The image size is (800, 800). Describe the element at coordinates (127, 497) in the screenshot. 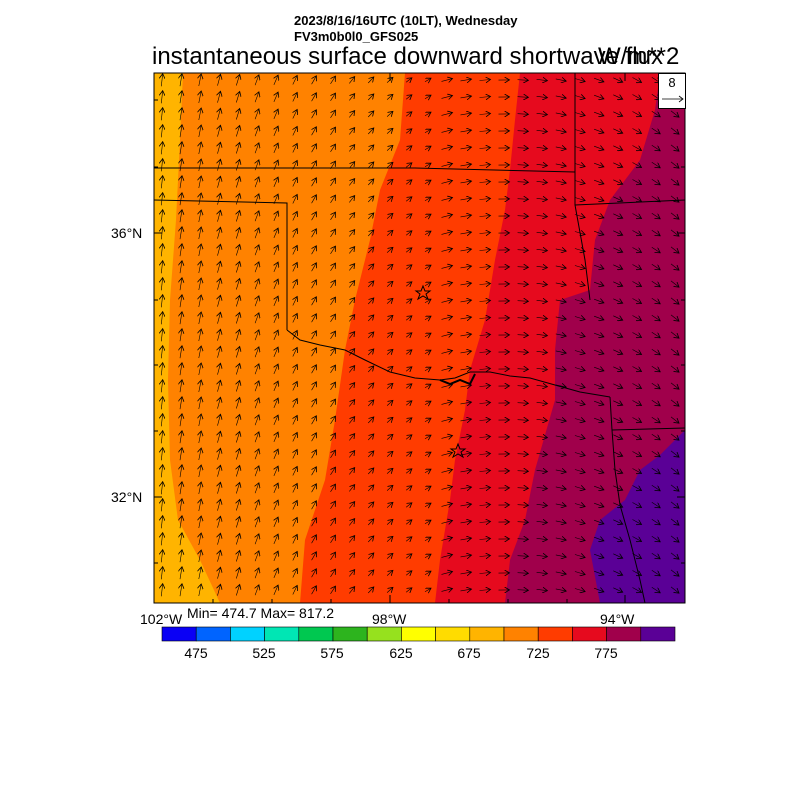

I see `lat-label-32n: 32°N` at that location.